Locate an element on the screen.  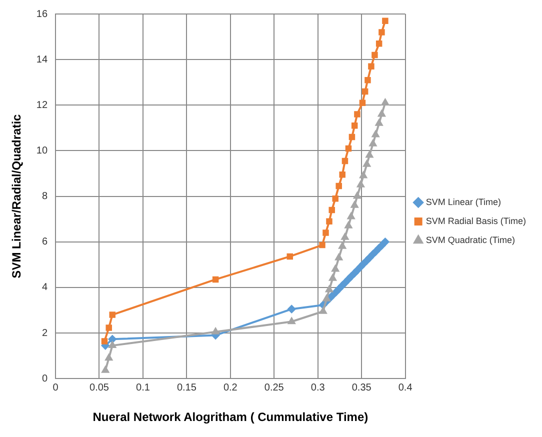
x-tick-label: 0 is located at coordinates (55, 388).